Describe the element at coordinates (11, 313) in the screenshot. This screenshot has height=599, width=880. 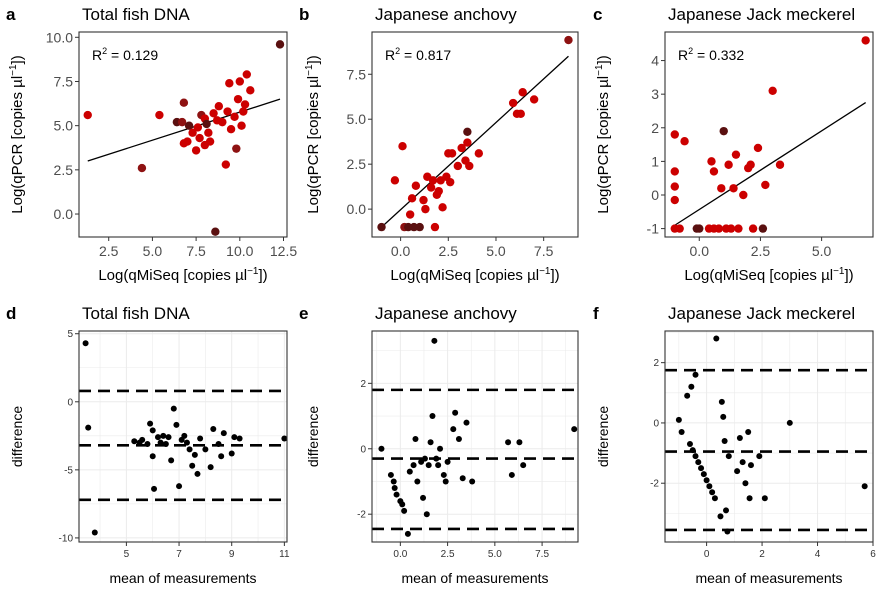
I see `panel-letter: d` at that location.